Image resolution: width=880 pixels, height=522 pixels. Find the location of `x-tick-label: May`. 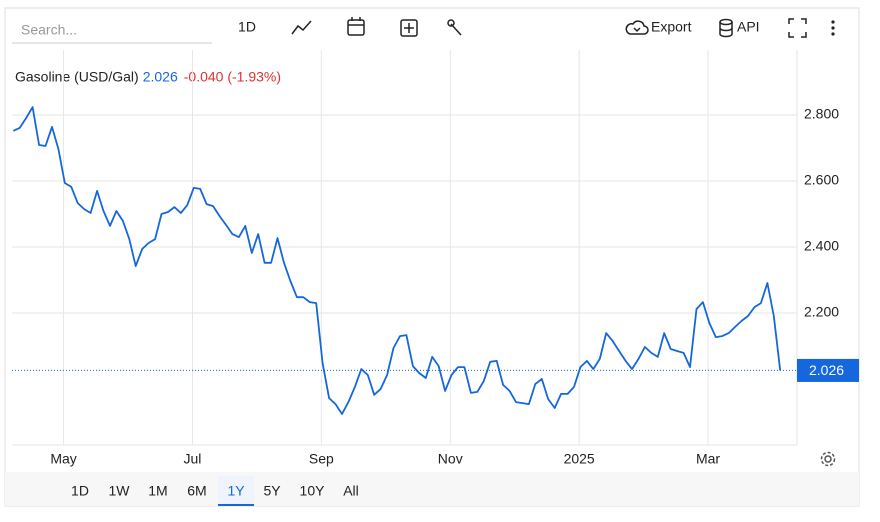

x-tick-label: May is located at coordinates (63, 459).